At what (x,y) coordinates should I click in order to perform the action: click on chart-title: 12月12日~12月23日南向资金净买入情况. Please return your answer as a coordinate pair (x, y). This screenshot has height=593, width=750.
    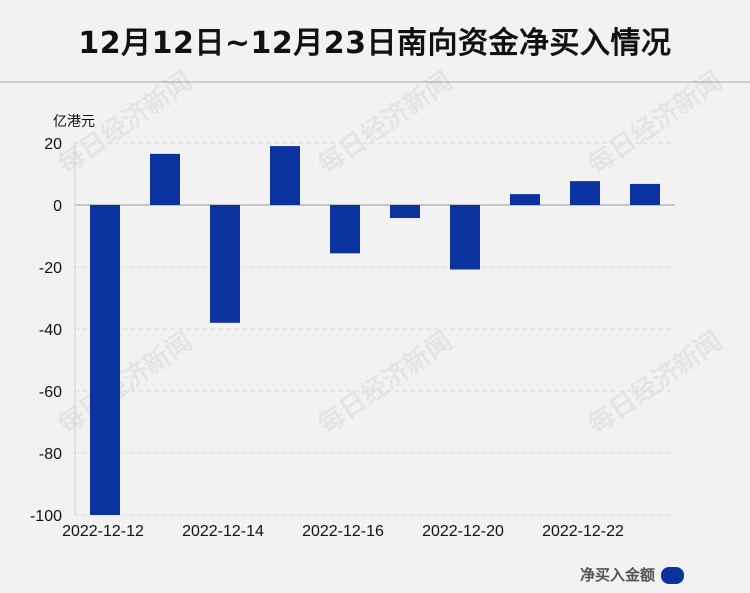
    Looking at the image, I should click on (375, 43).